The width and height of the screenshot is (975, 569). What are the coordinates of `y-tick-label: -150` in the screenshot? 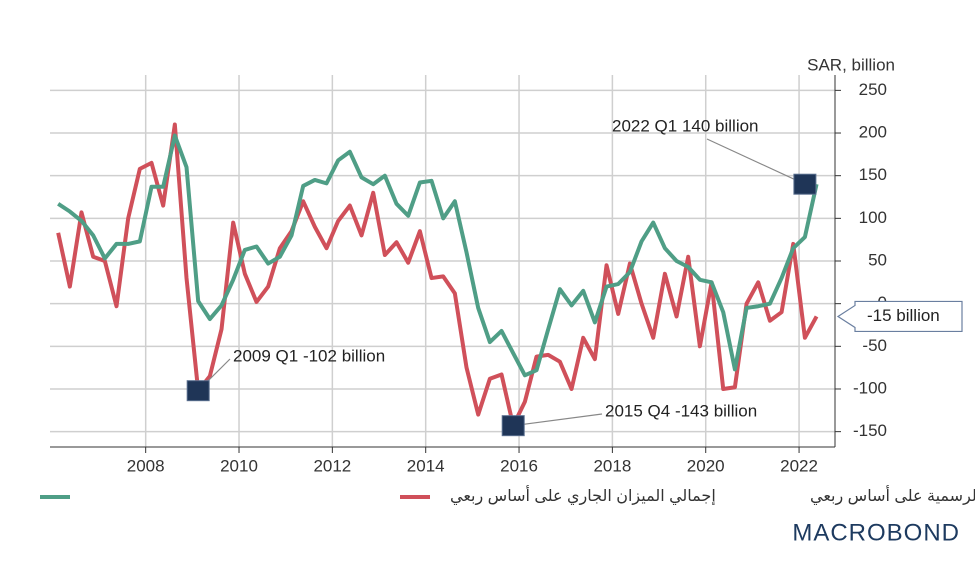 It's located at (870, 430).